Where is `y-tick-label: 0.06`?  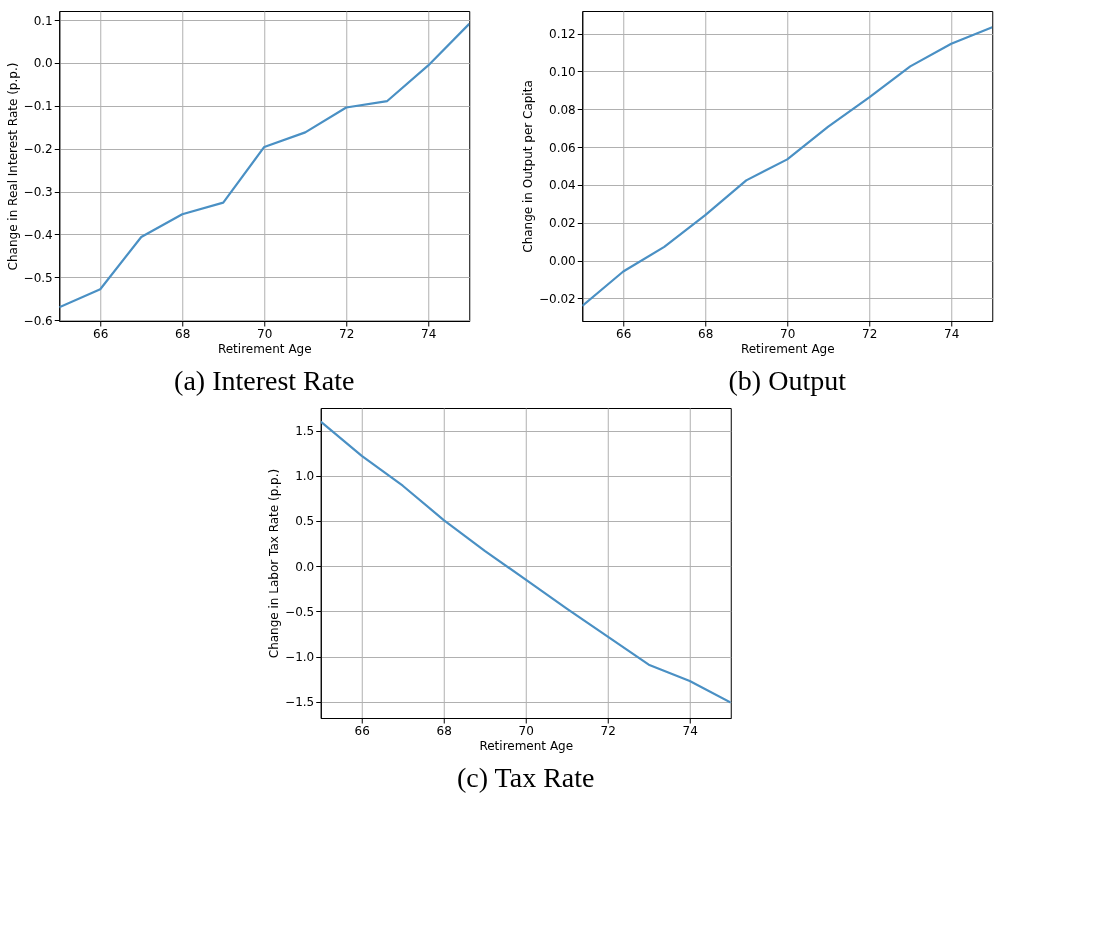
y-tick-label: 0.06 is located at coordinates (562, 147).